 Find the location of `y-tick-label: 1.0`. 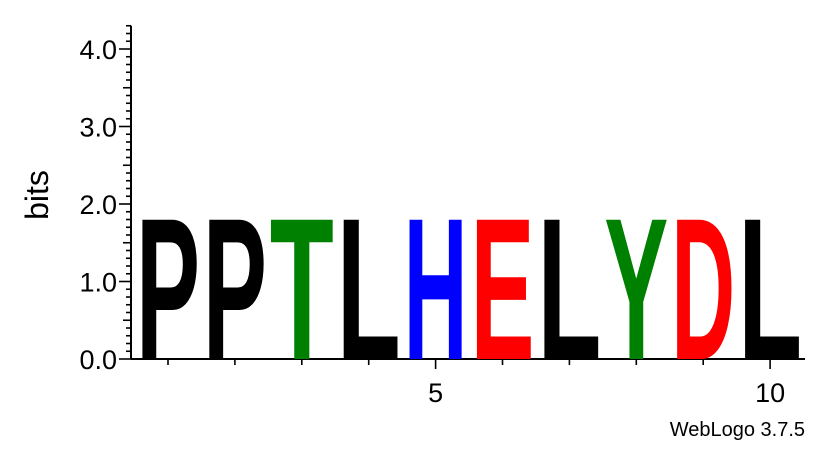

y-tick-label: 1.0 is located at coordinates (98, 283).